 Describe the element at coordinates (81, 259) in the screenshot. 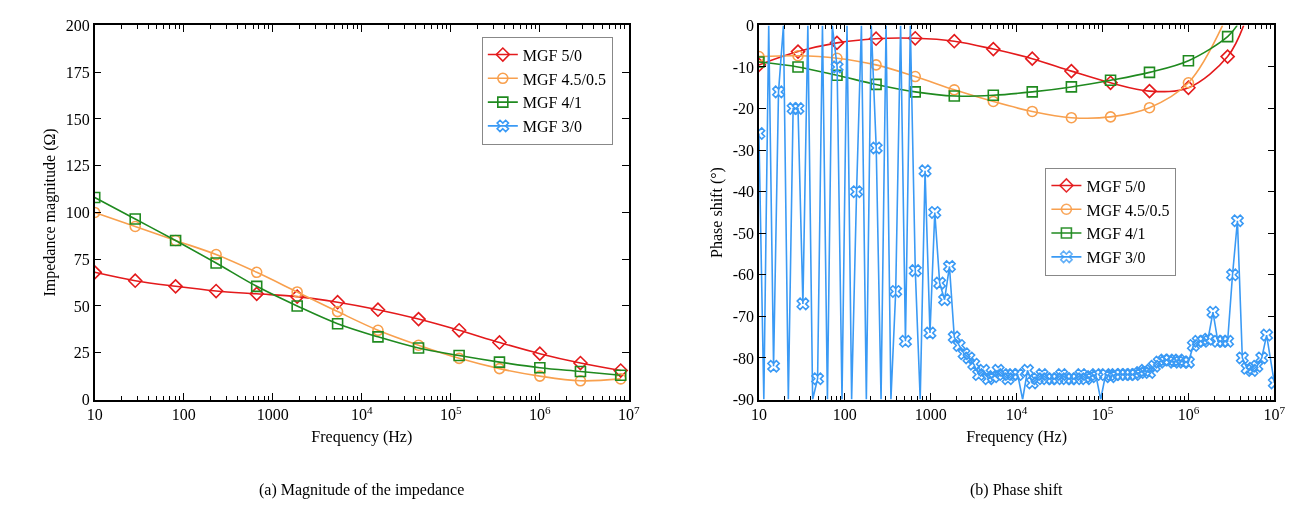

I see `y-tick-label: 75` at that location.